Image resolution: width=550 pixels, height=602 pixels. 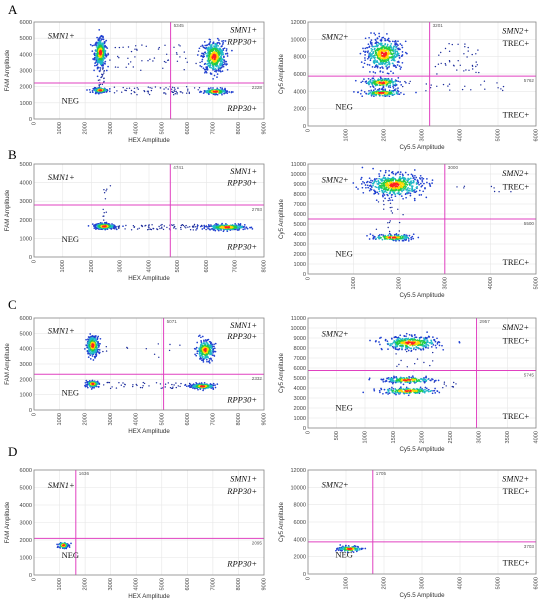 What do you see at coordinates (241, 182) in the screenshot?
I see `quadrant-label: RPP30+` at bounding box center [241, 182].